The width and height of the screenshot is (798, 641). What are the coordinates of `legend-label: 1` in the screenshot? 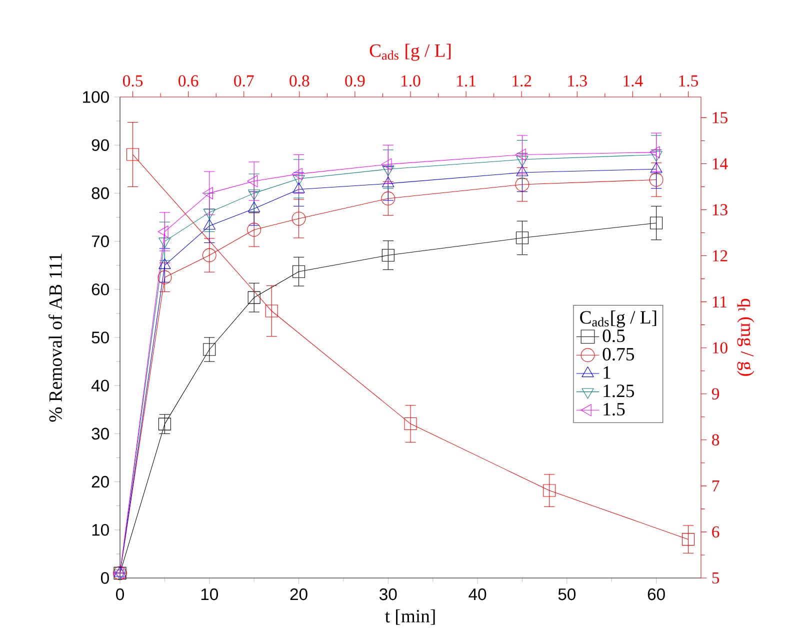 It's located at (607, 372).